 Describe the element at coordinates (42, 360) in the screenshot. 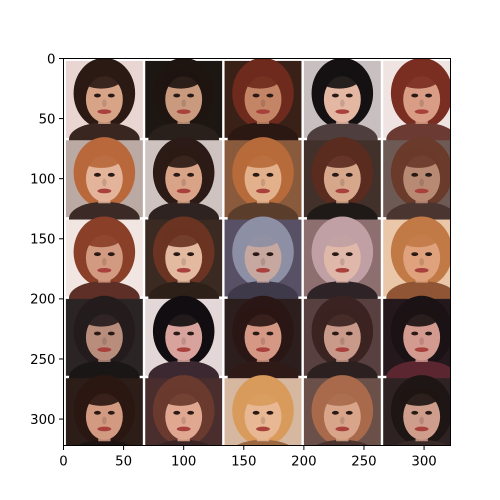

I see `y-tick-label: 250` at that location.